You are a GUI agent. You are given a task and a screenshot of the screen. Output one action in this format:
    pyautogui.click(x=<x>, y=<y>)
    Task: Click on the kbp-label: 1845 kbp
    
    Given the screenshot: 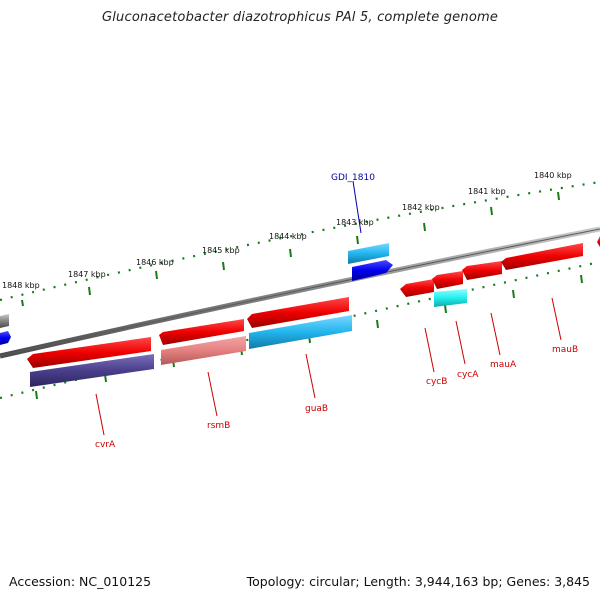 What is the action you would take?
    pyautogui.click(x=221, y=250)
    